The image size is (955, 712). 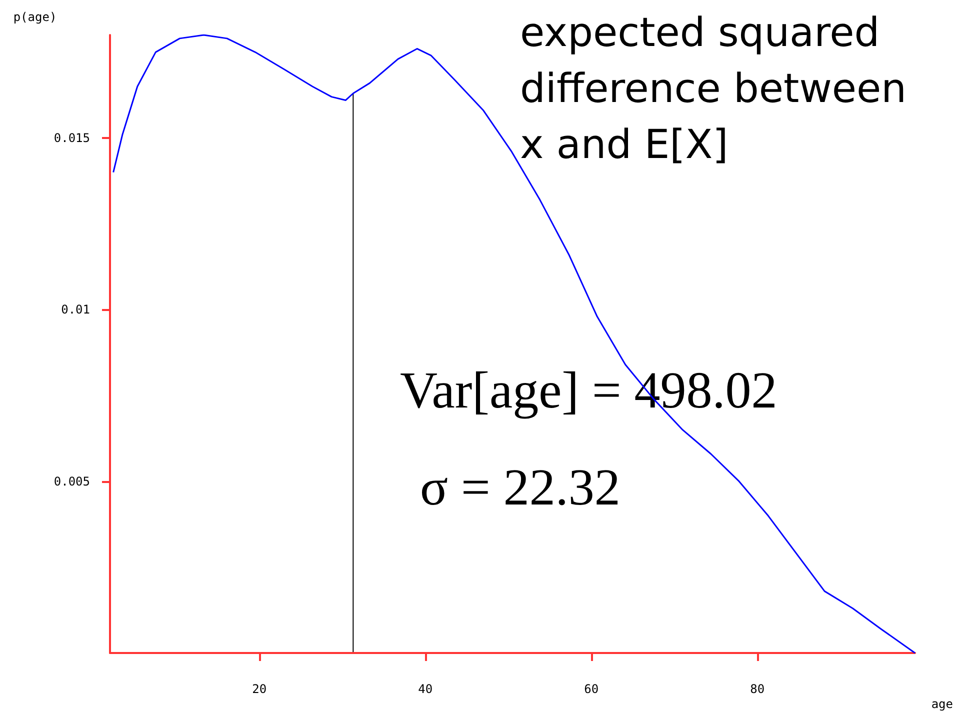 I want to click on x-tick-label: 40, so click(x=425, y=689).